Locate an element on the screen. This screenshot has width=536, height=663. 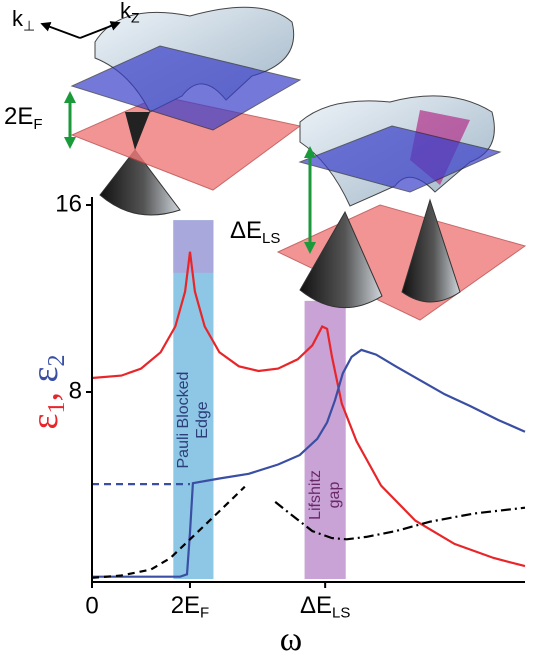
energy-label: 2EF is located at coordinates (23, 118).